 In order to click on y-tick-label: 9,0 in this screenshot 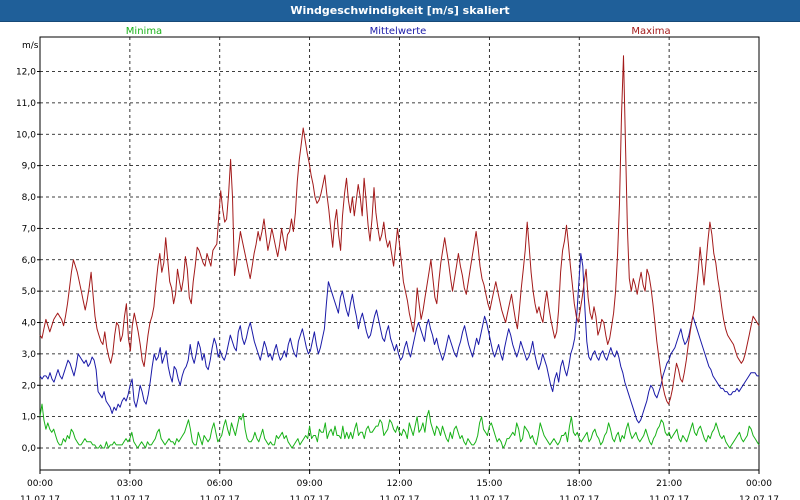, I will do `click(29, 167)`.